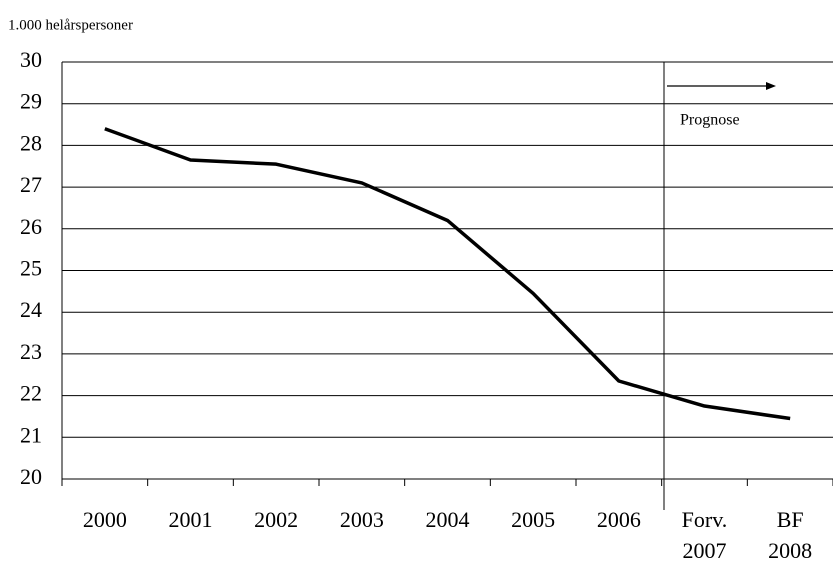  I want to click on y-tick-label: 23, so click(31, 351).